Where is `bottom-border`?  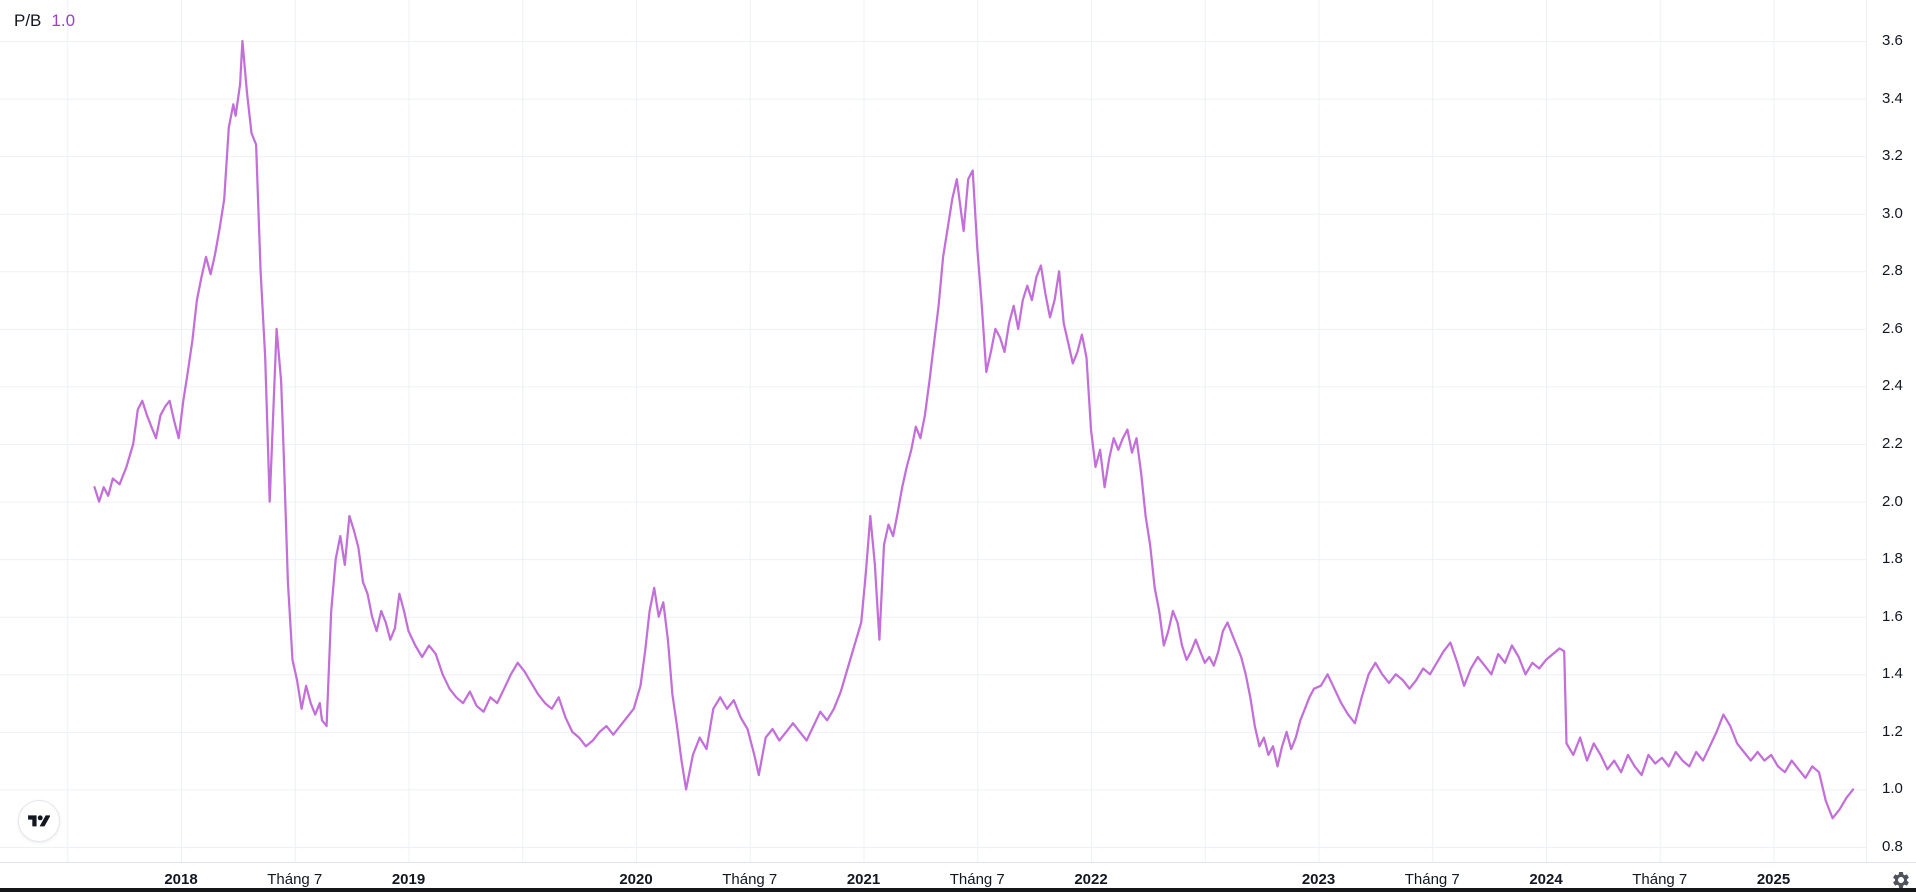
bottom-border is located at coordinates (958, 890).